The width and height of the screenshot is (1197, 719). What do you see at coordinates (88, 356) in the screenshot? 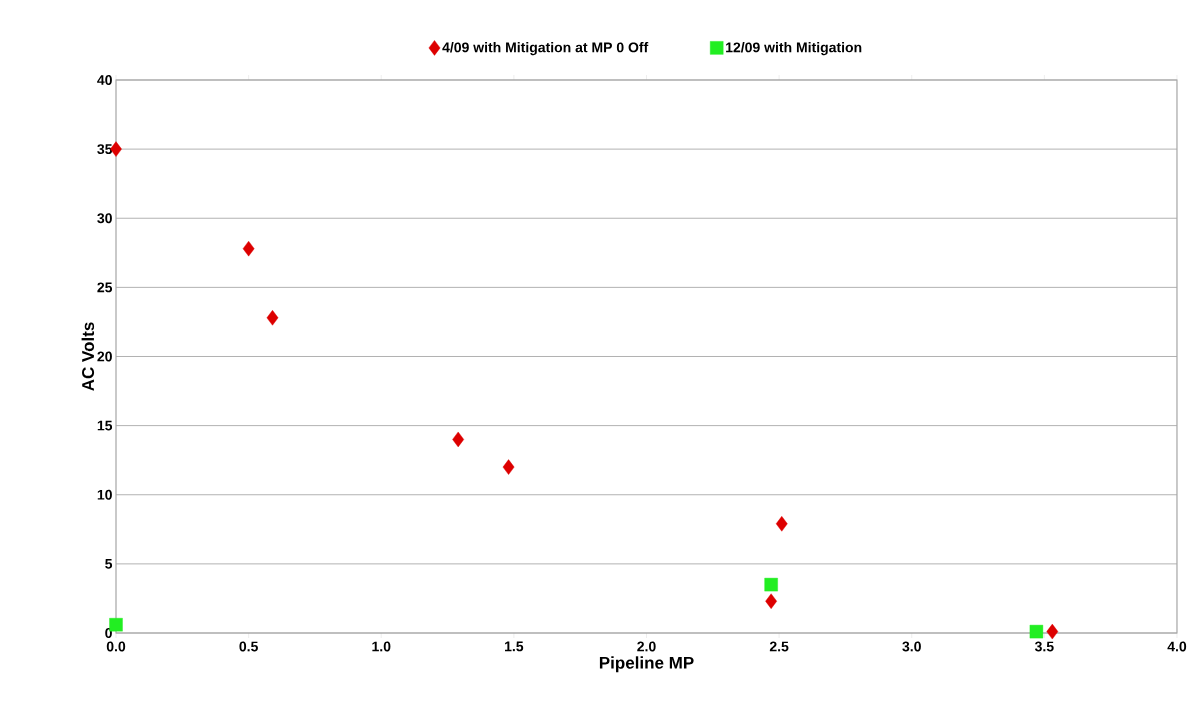
I see `y-axis-title: AC Volts` at bounding box center [88, 356].